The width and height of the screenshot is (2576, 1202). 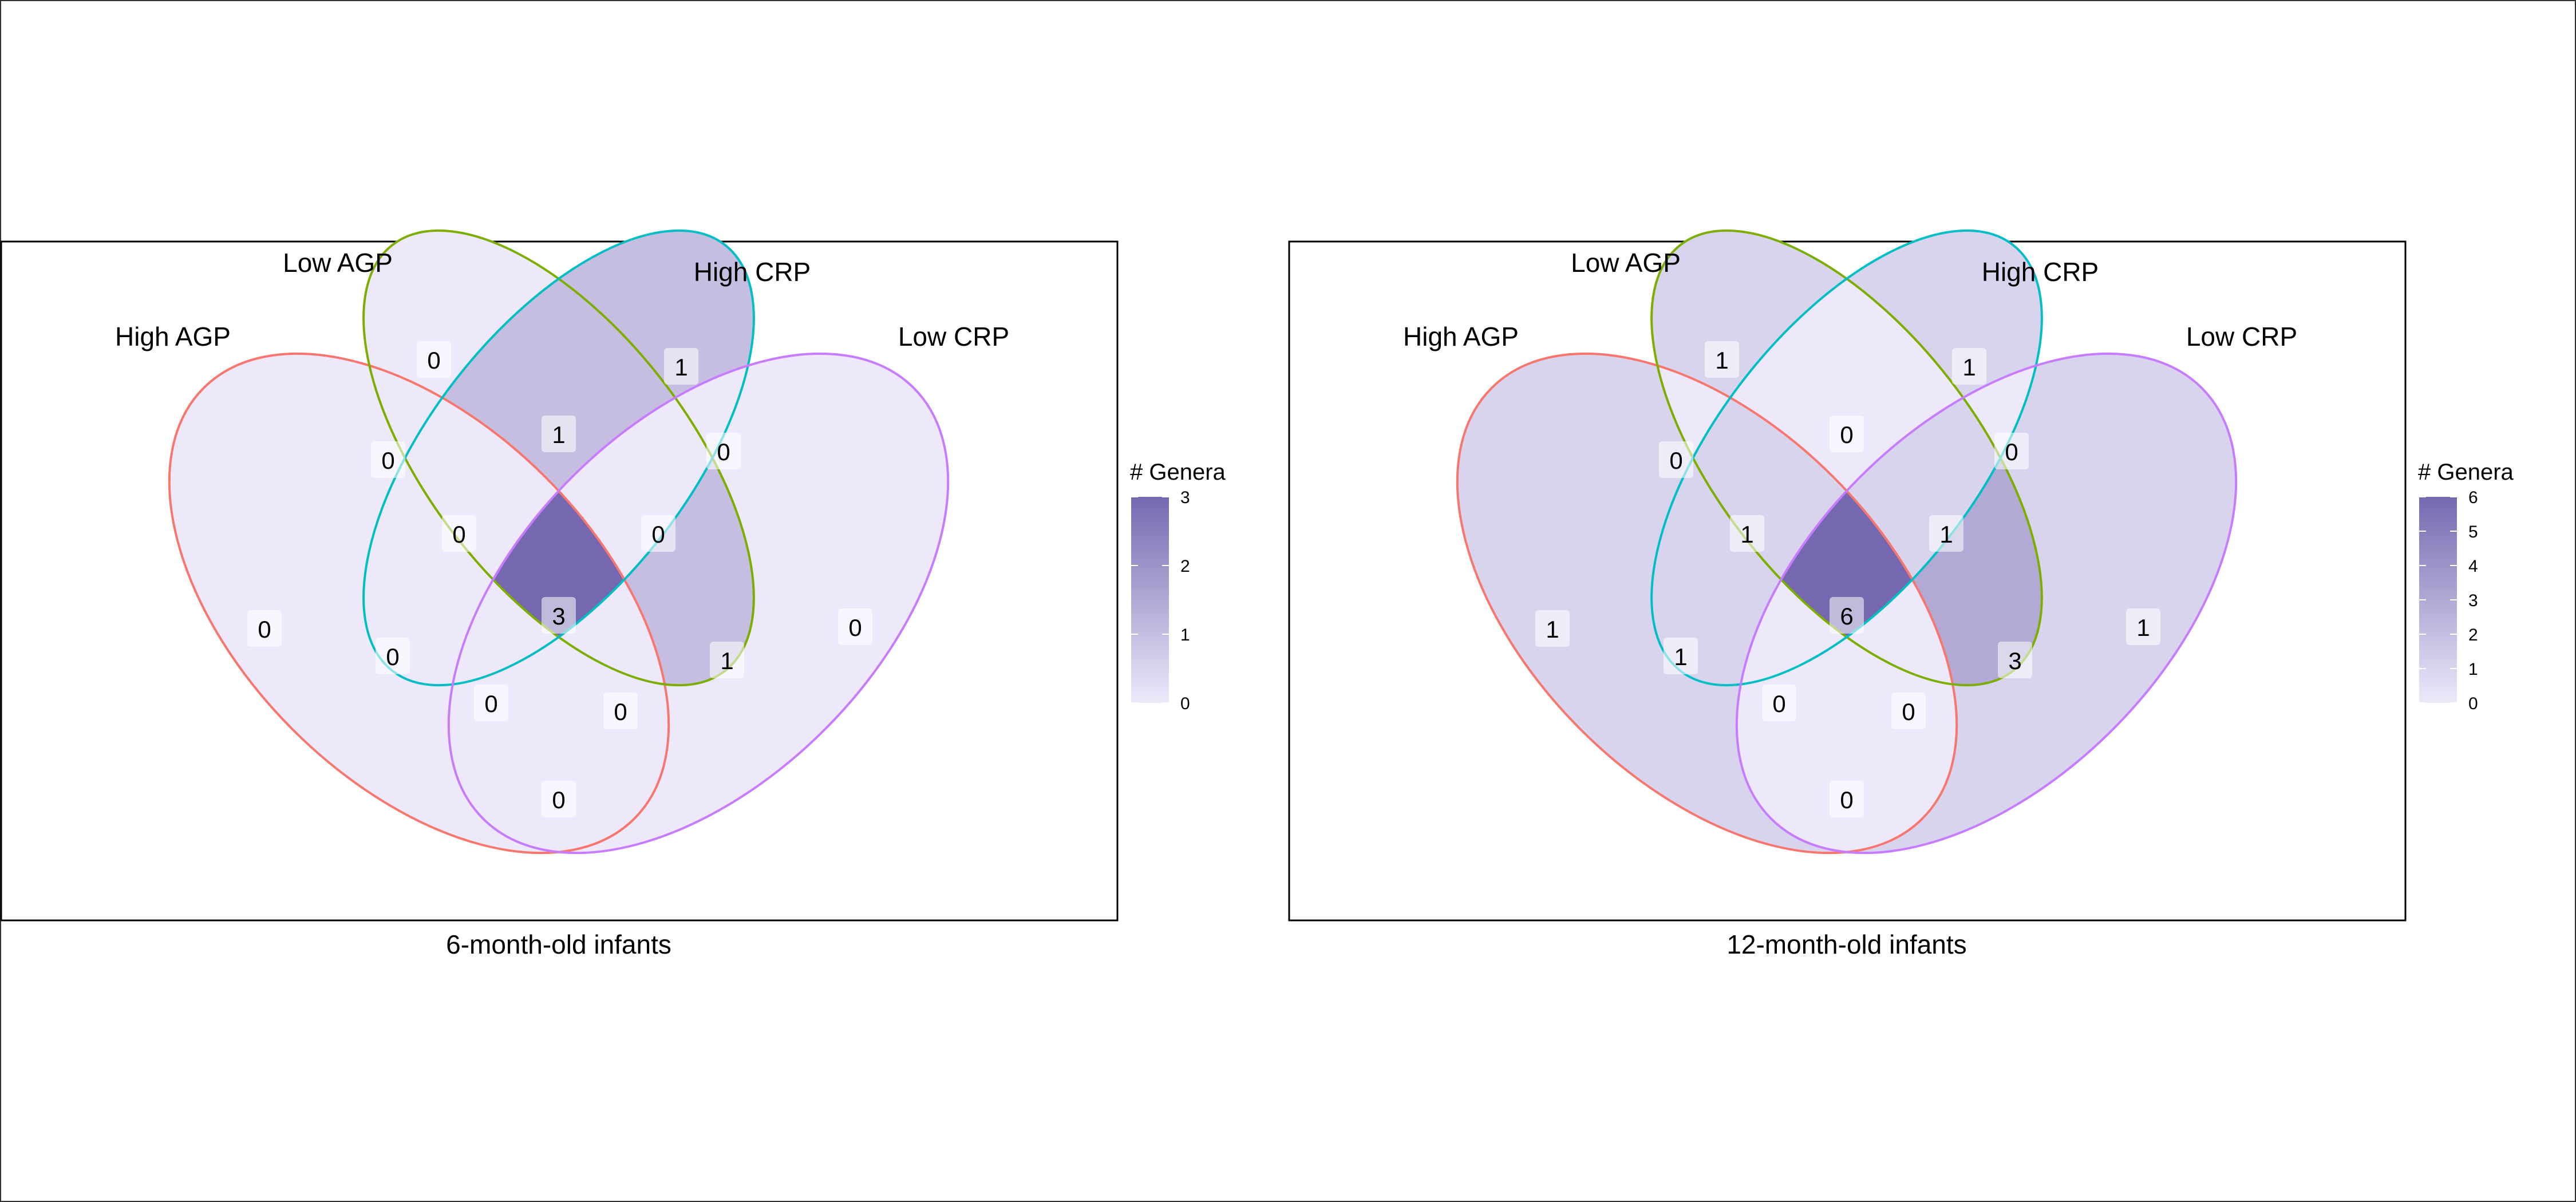 I want to click on region-label-abcd: 3, so click(x=559, y=616).